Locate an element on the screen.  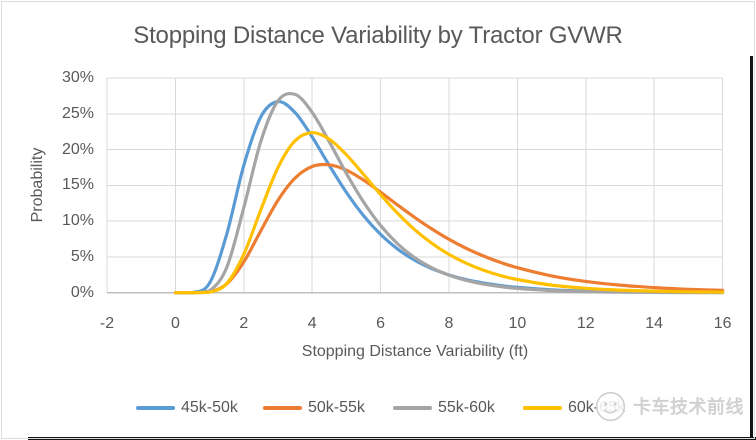
x-tick-label: 8 is located at coordinates (449, 323).